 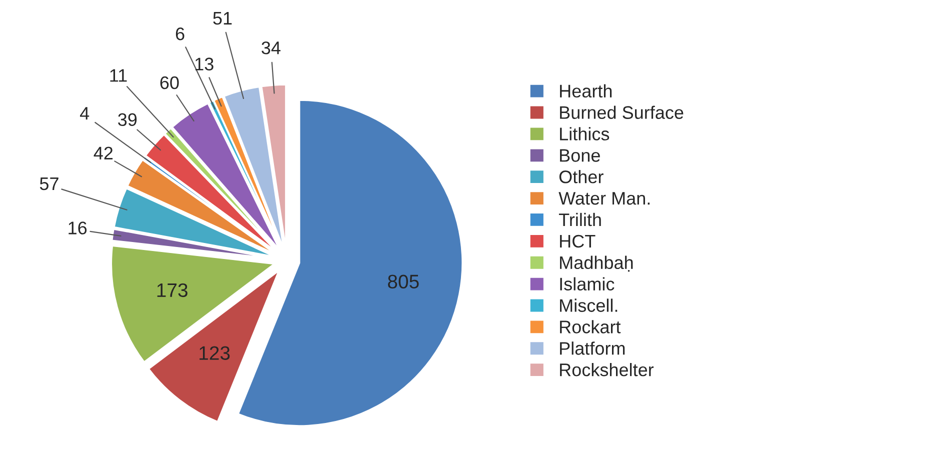 I want to click on data-label: 4, so click(x=85, y=113).